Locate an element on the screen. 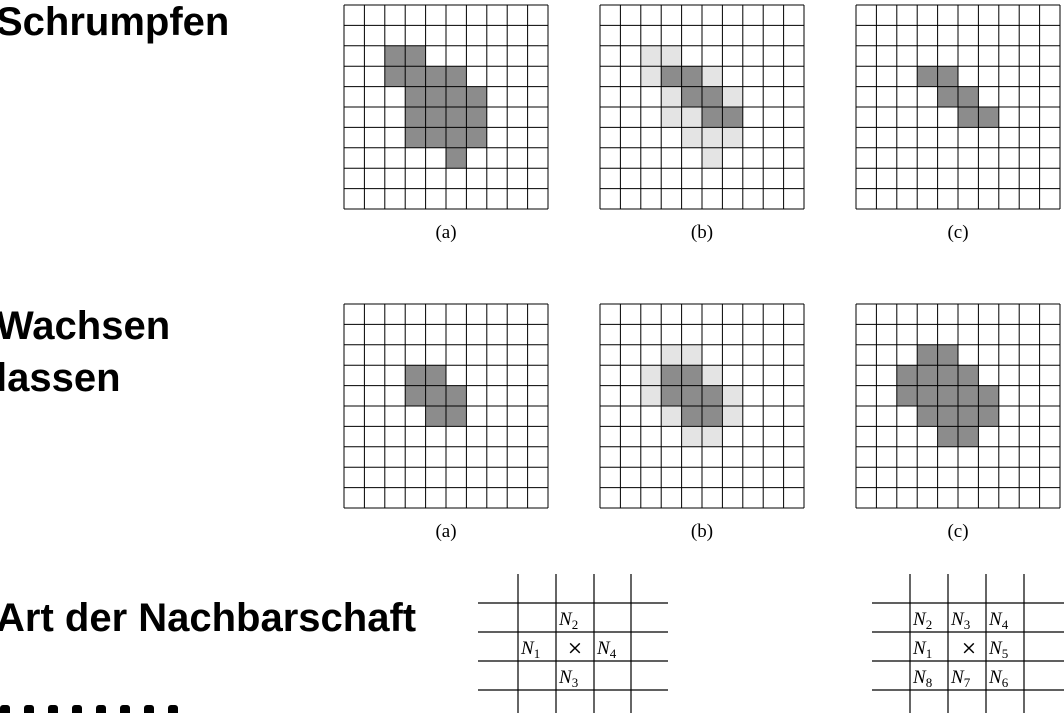 Image resolution: width=1064 pixels, height=713 pixels. wachsen-caption-a: (a) is located at coordinates (446, 532).